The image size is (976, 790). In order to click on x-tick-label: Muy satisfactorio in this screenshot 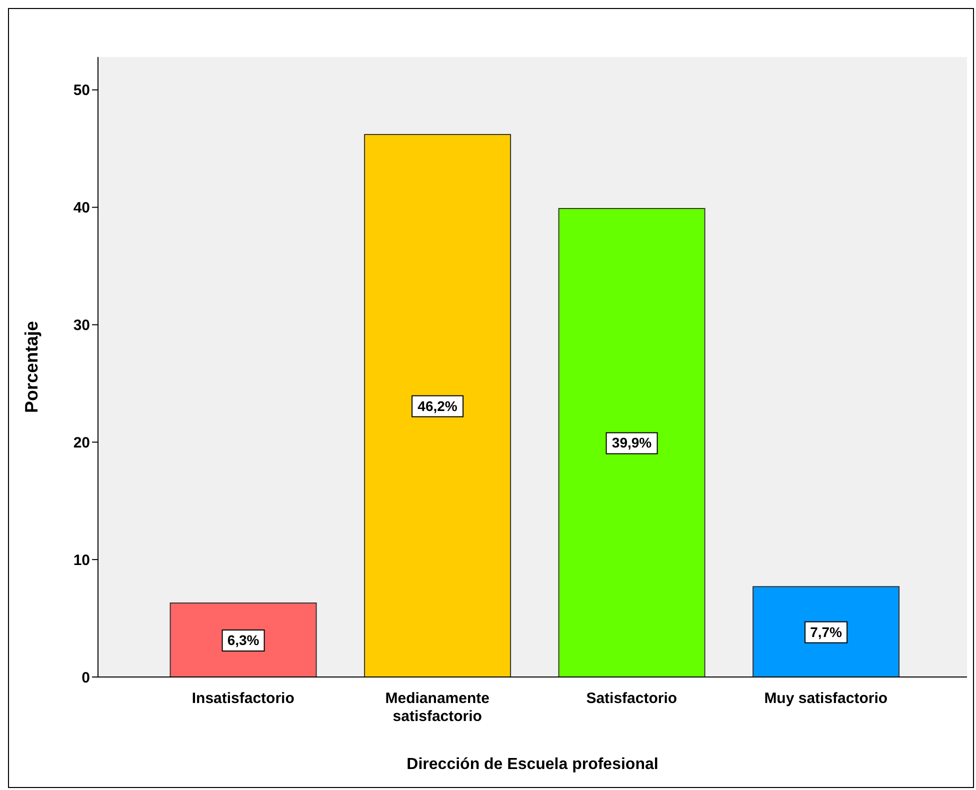, I will do `click(826, 698)`.